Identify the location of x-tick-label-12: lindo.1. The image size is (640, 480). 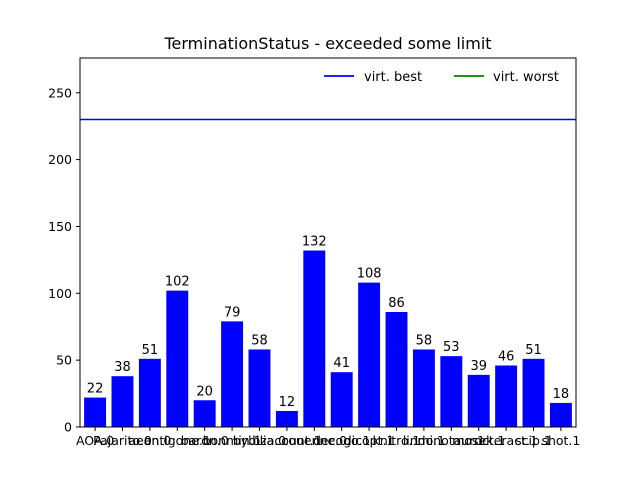
(424, 440).